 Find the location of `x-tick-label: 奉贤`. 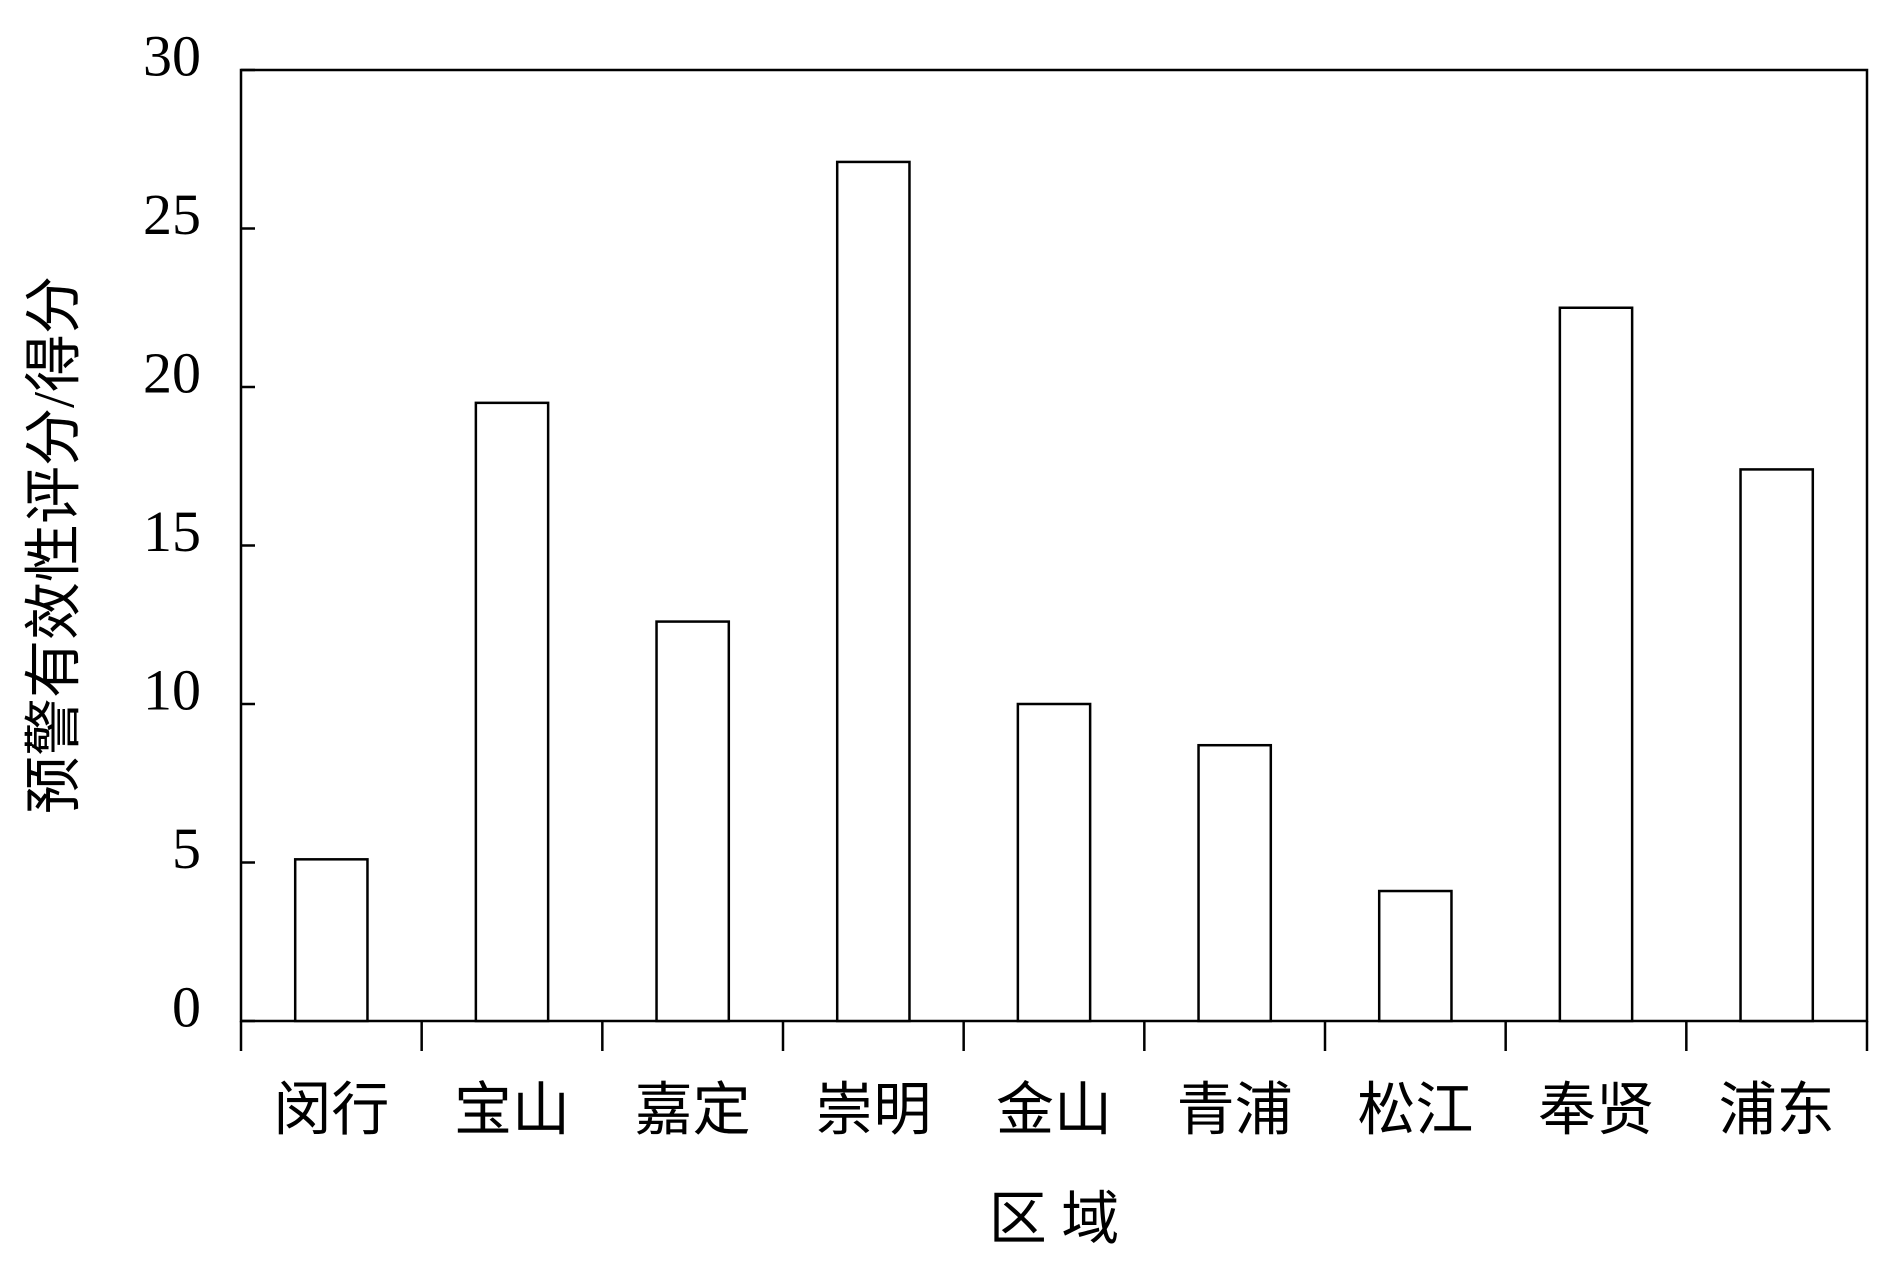

x-tick-label: 奉贤 is located at coordinates (1596, 1109).